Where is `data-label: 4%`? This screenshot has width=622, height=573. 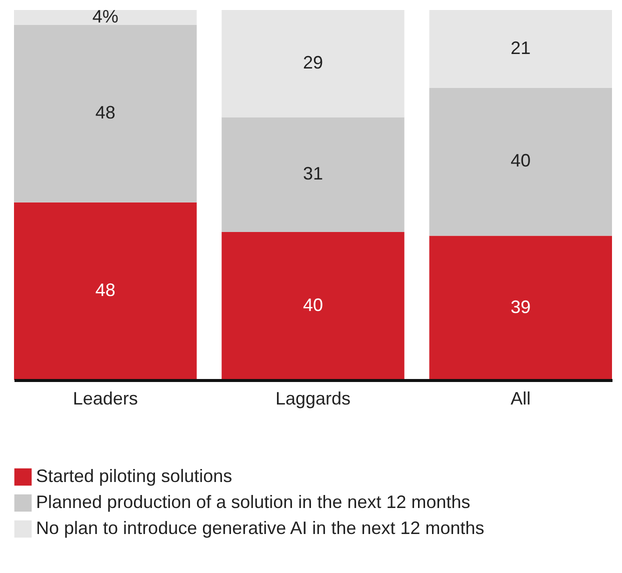 data-label: 4% is located at coordinates (105, 16).